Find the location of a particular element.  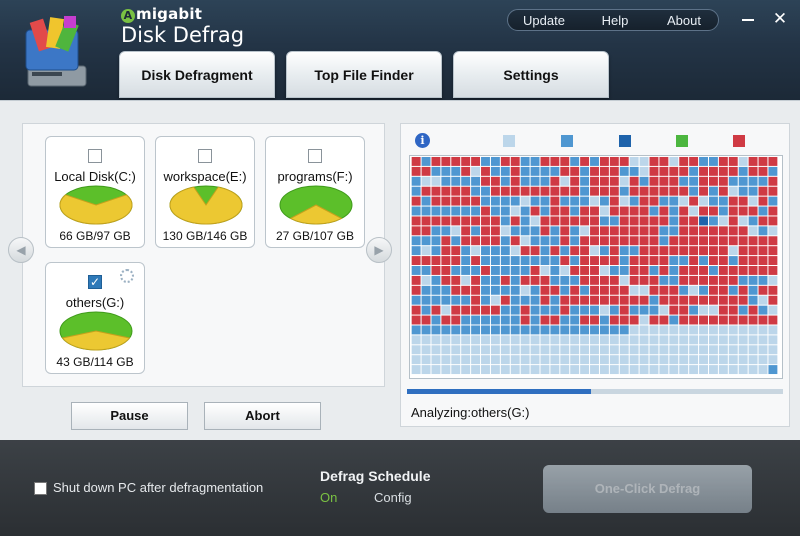

scroll-right-icon: ▶ is located at coordinates (379, 250).